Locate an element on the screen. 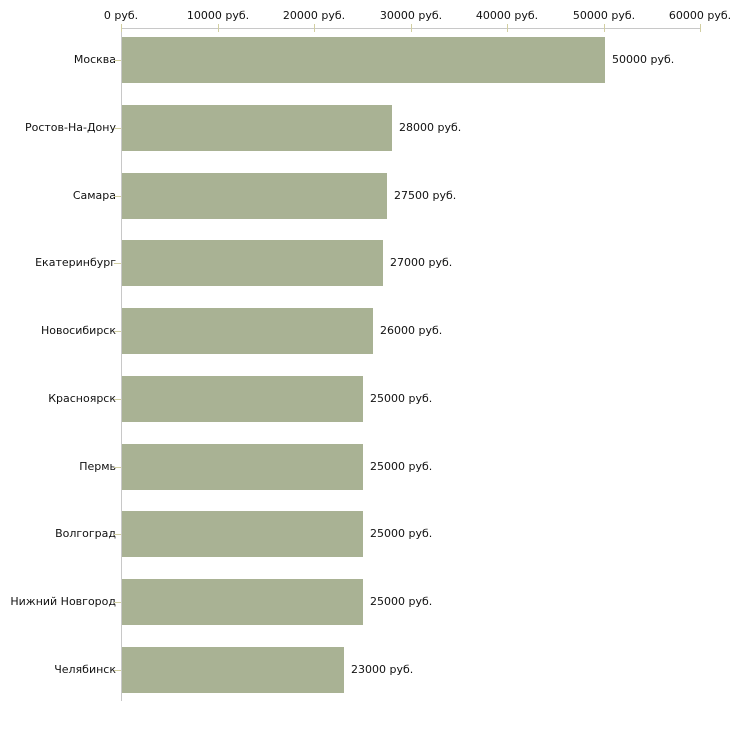  x-axis-tick-label: 0 руб. is located at coordinates (121, 15).